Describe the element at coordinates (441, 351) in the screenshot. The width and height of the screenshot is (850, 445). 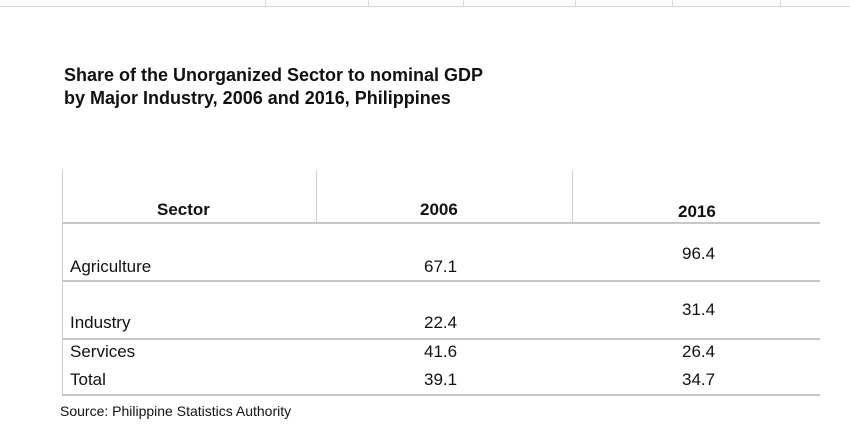
I see `row-value-2006: 41.6` at that location.